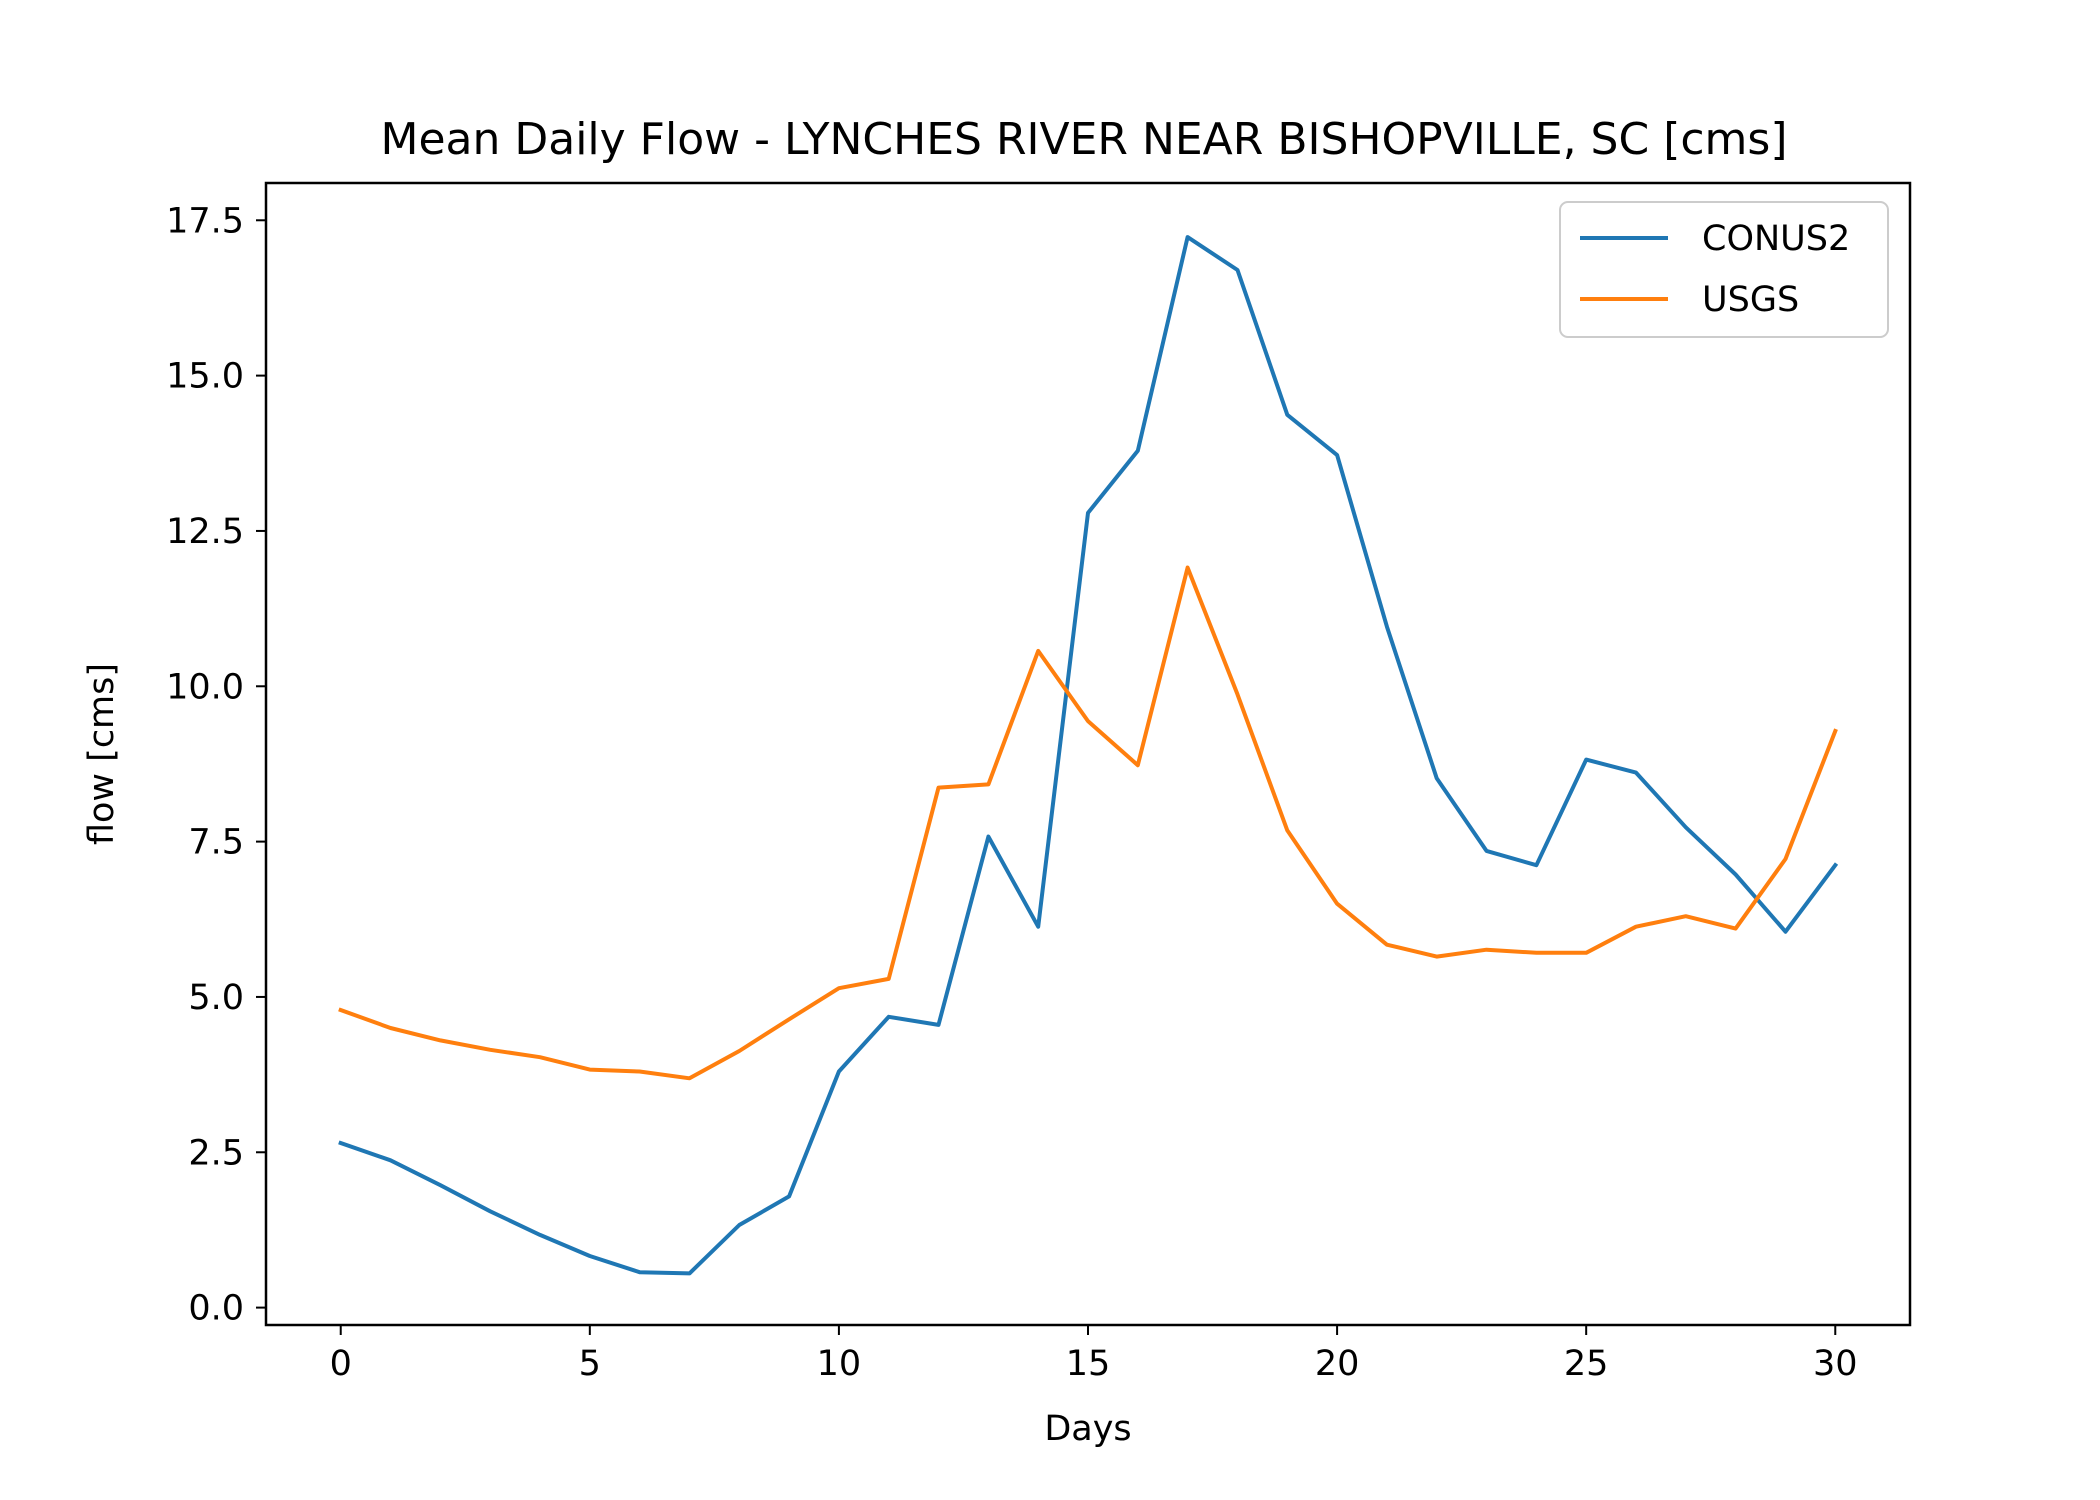 The width and height of the screenshot is (2100, 1500). Describe the element at coordinates (341, 1364) in the screenshot. I see `x-tick-label: 0` at that location.